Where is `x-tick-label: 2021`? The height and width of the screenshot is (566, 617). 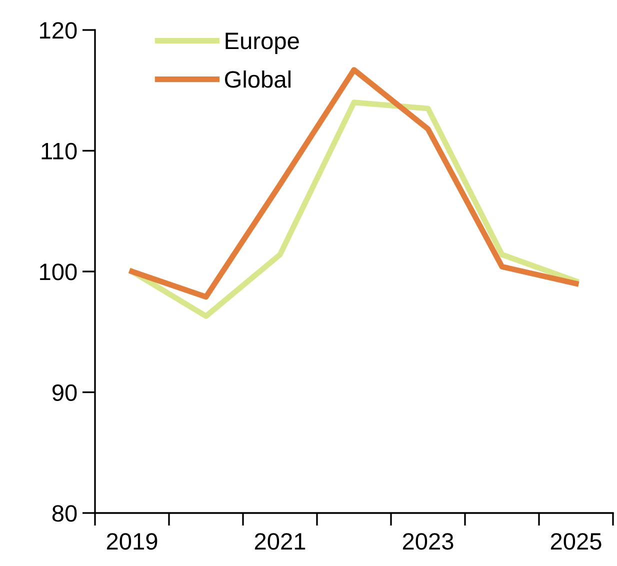 x-tick-label: 2021 is located at coordinates (280, 541).